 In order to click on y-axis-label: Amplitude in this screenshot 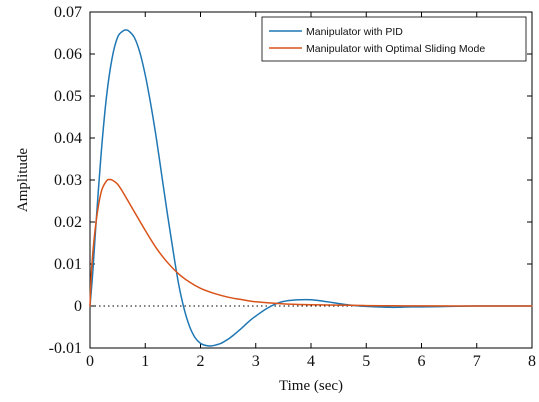, I will do `click(23, 180)`.